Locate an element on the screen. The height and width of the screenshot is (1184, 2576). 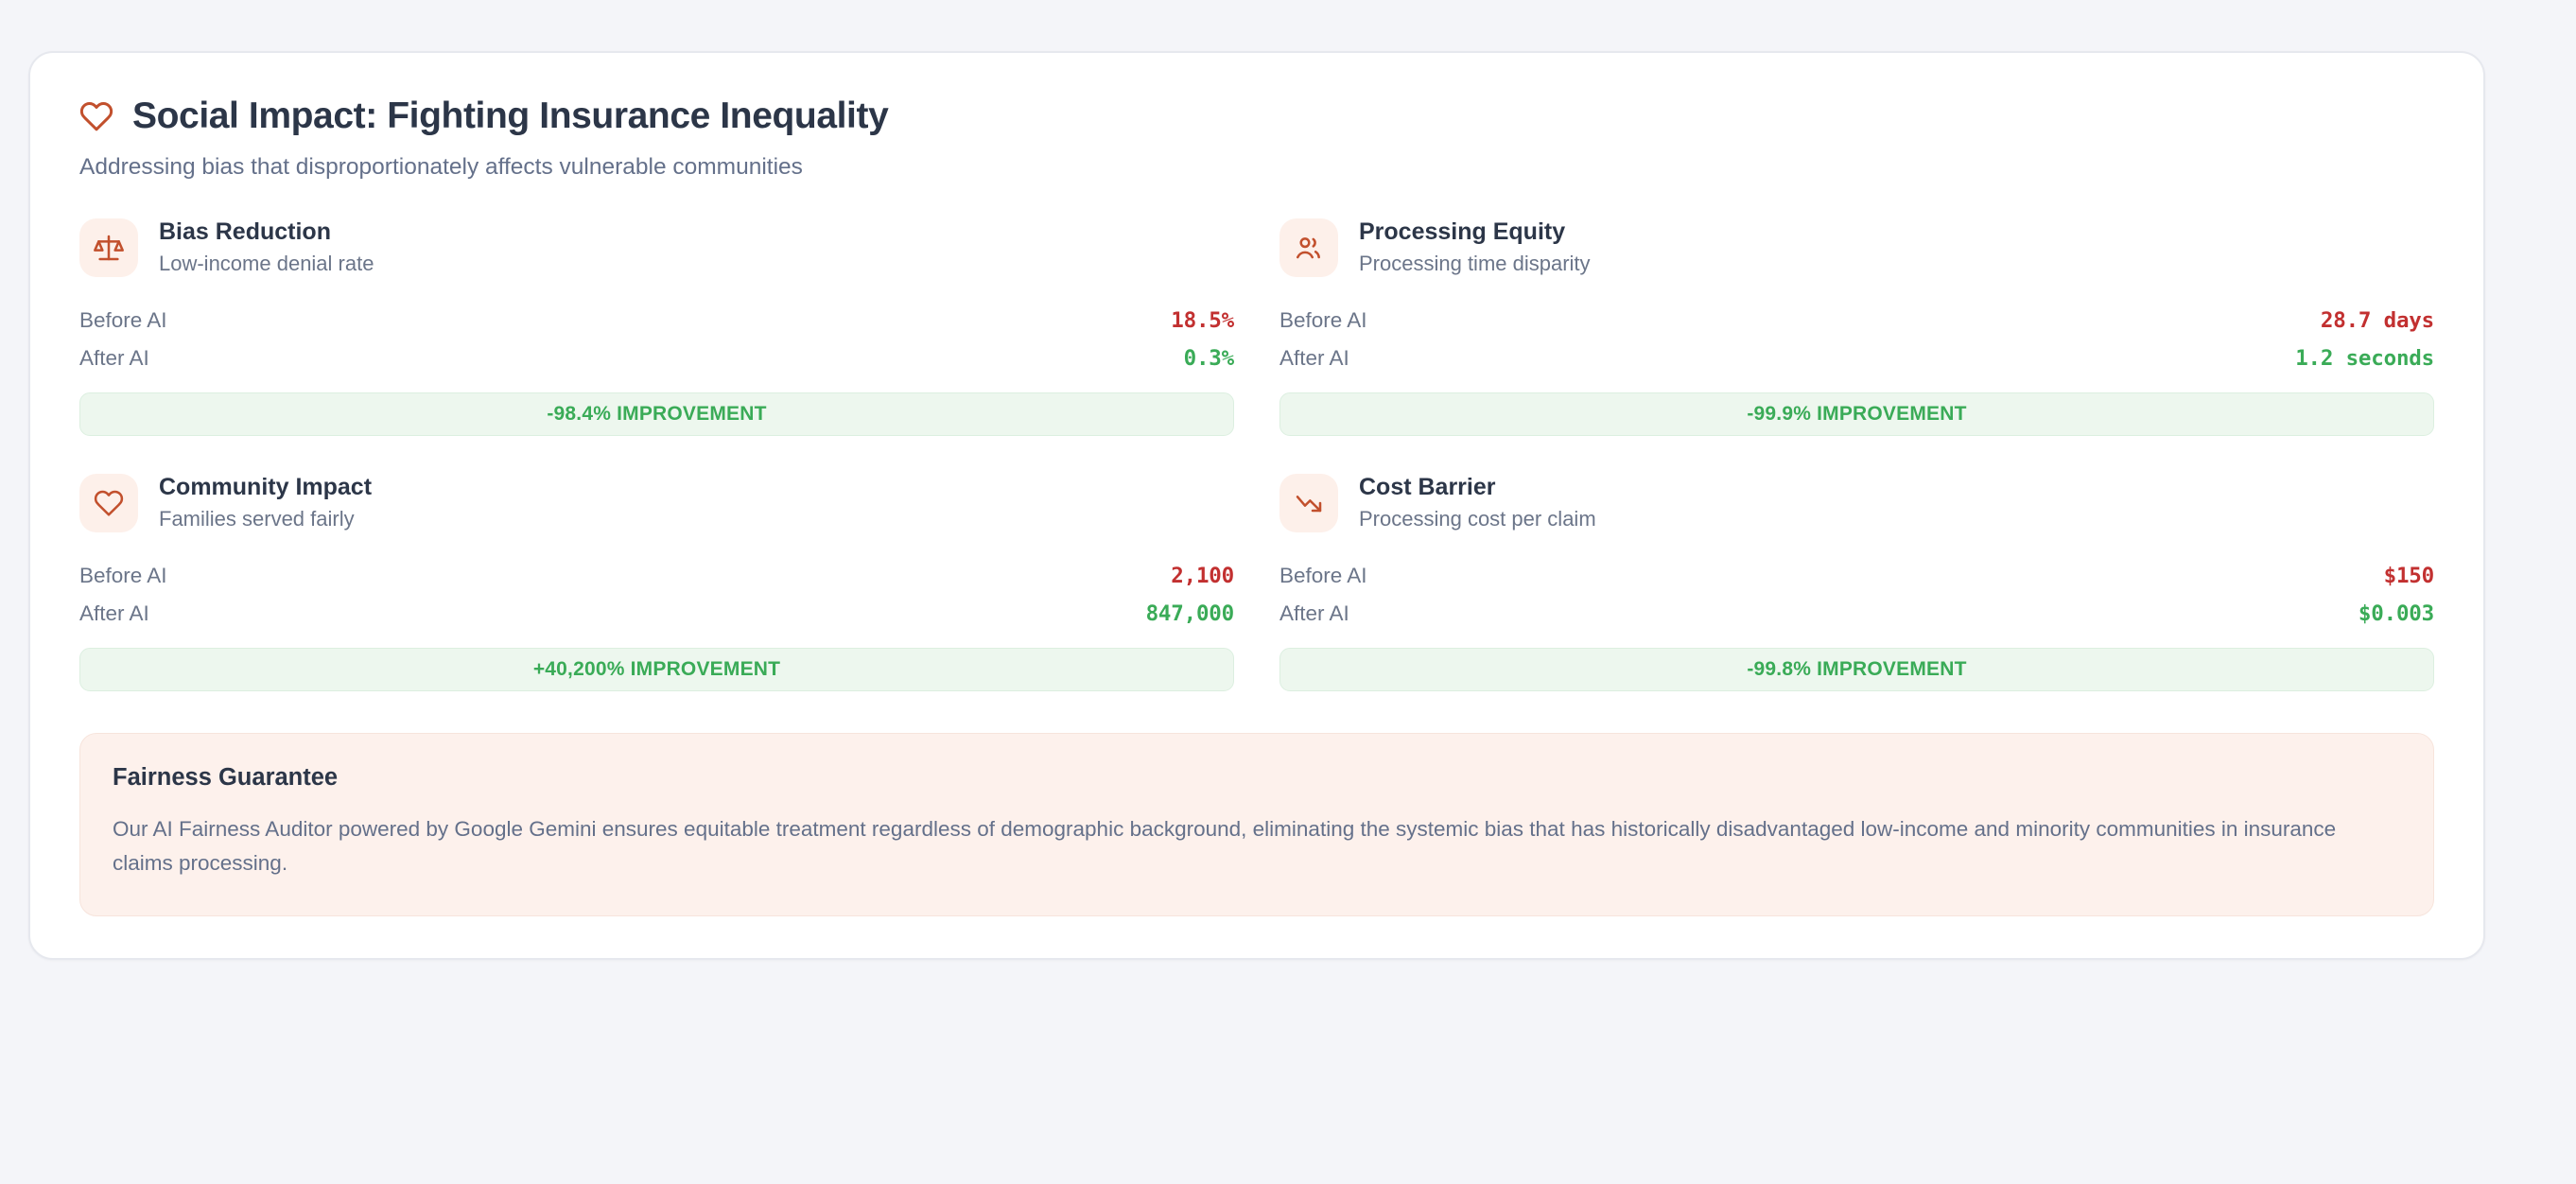
metric-header: Community Impact Families served fairly is located at coordinates (656, 502).